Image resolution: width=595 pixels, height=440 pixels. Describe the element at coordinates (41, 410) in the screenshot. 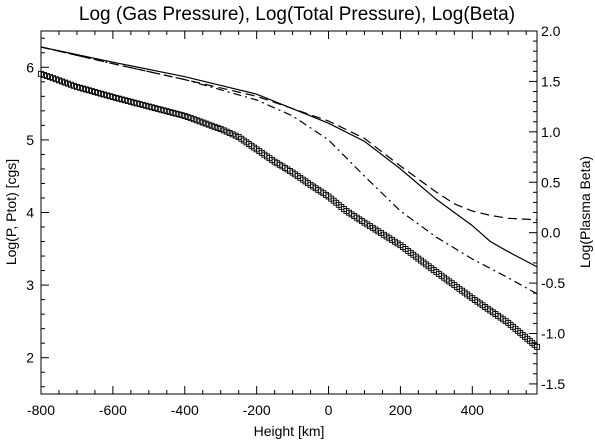

I see `x-tick-label: -800` at that location.